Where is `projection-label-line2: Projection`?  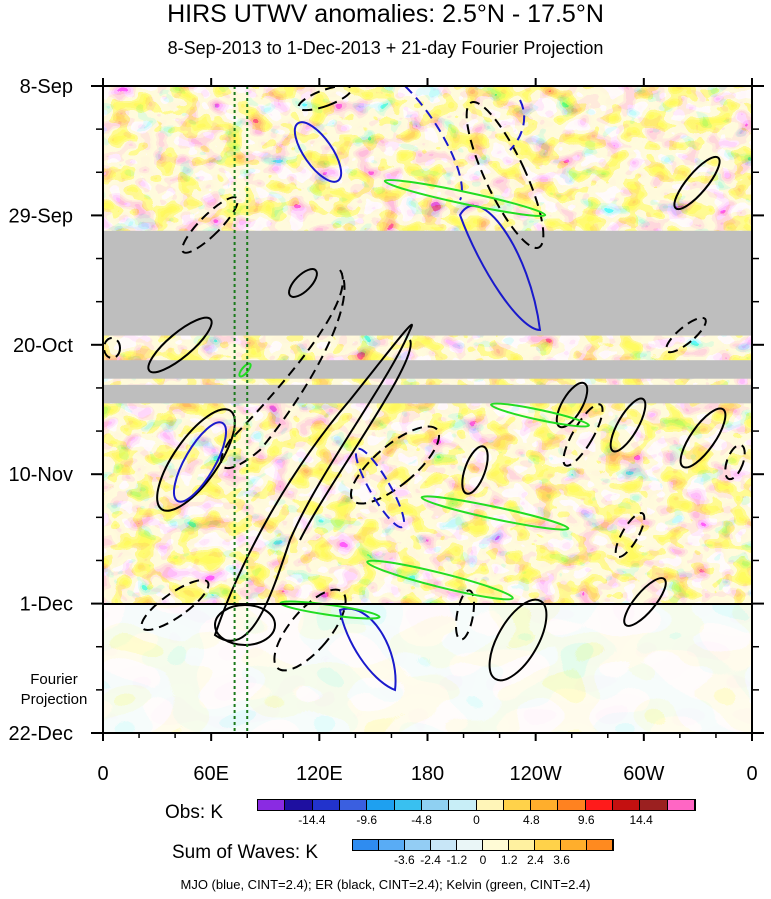
projection-label-line2: Projection is located at coordinates (54, 699).